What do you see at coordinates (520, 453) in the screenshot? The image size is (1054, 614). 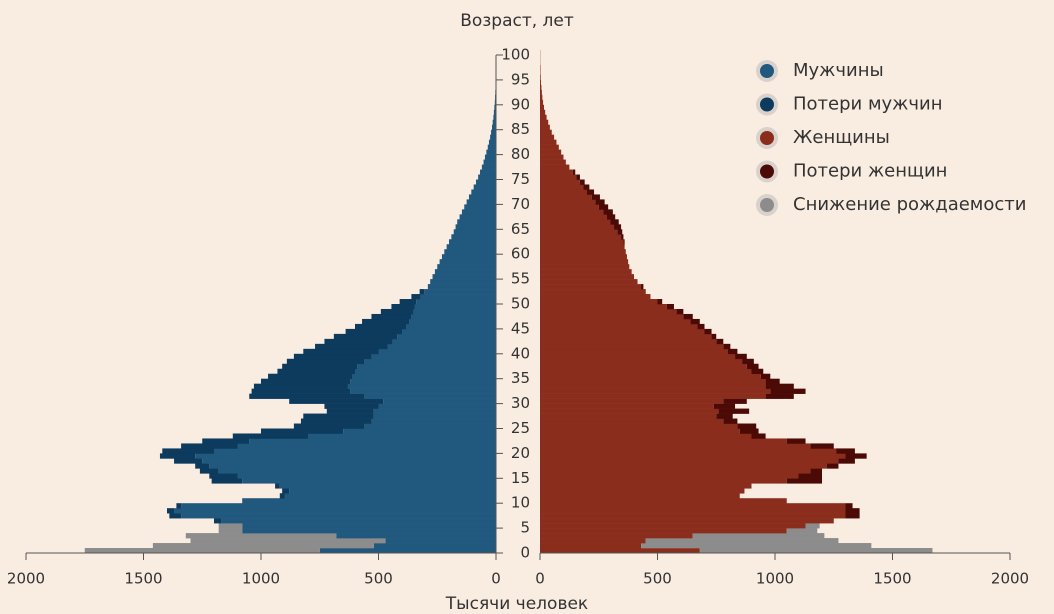 I see `y-tick-label: 20` at bounding box center [520, 453].